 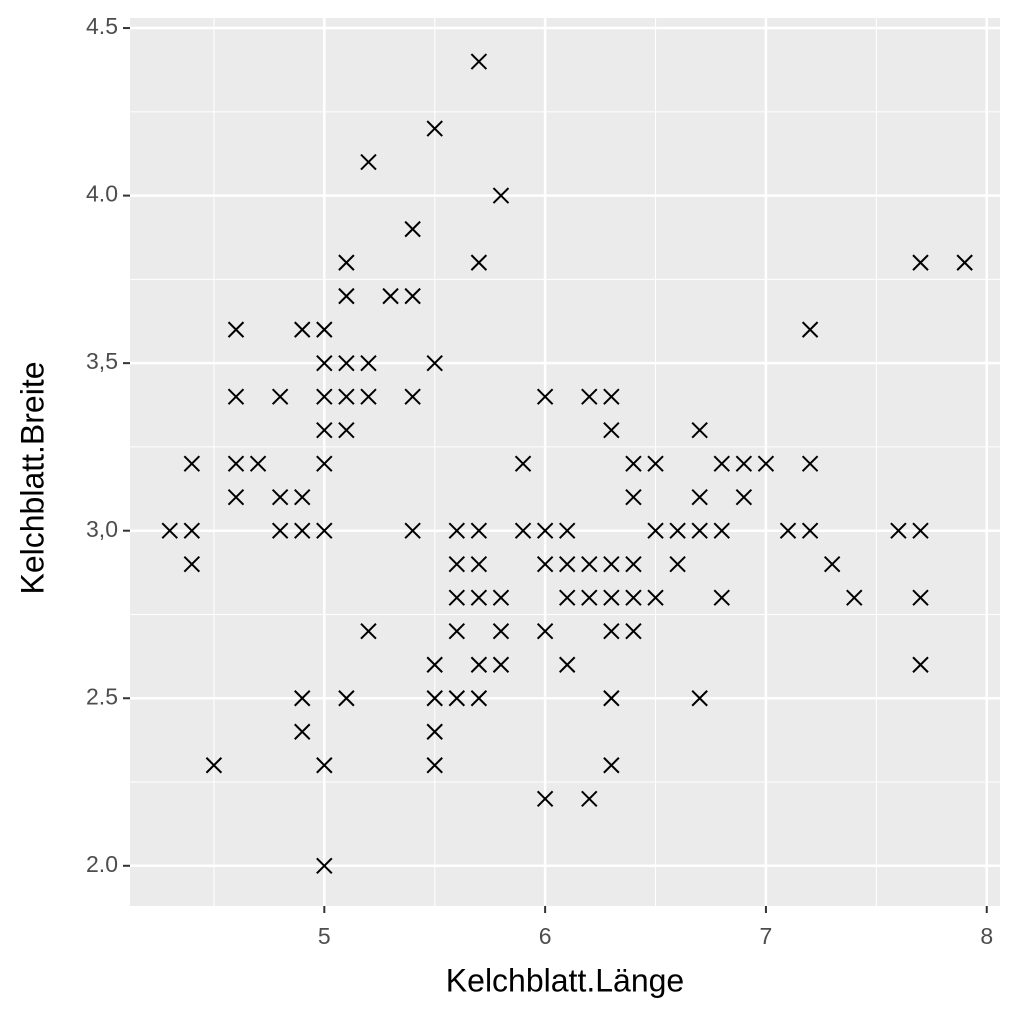 I want to click on x-tick-label: 5, so click(x=324, y=936).